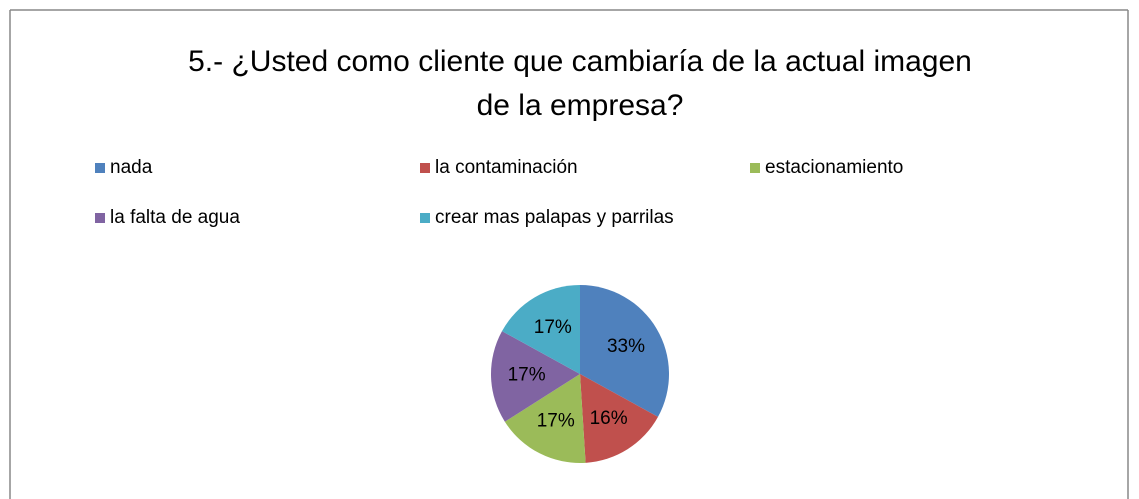  What do you see at coordinates (626, 346) in the screenshot?
I see `data-label: 33%` at bounding box center [626, 346].